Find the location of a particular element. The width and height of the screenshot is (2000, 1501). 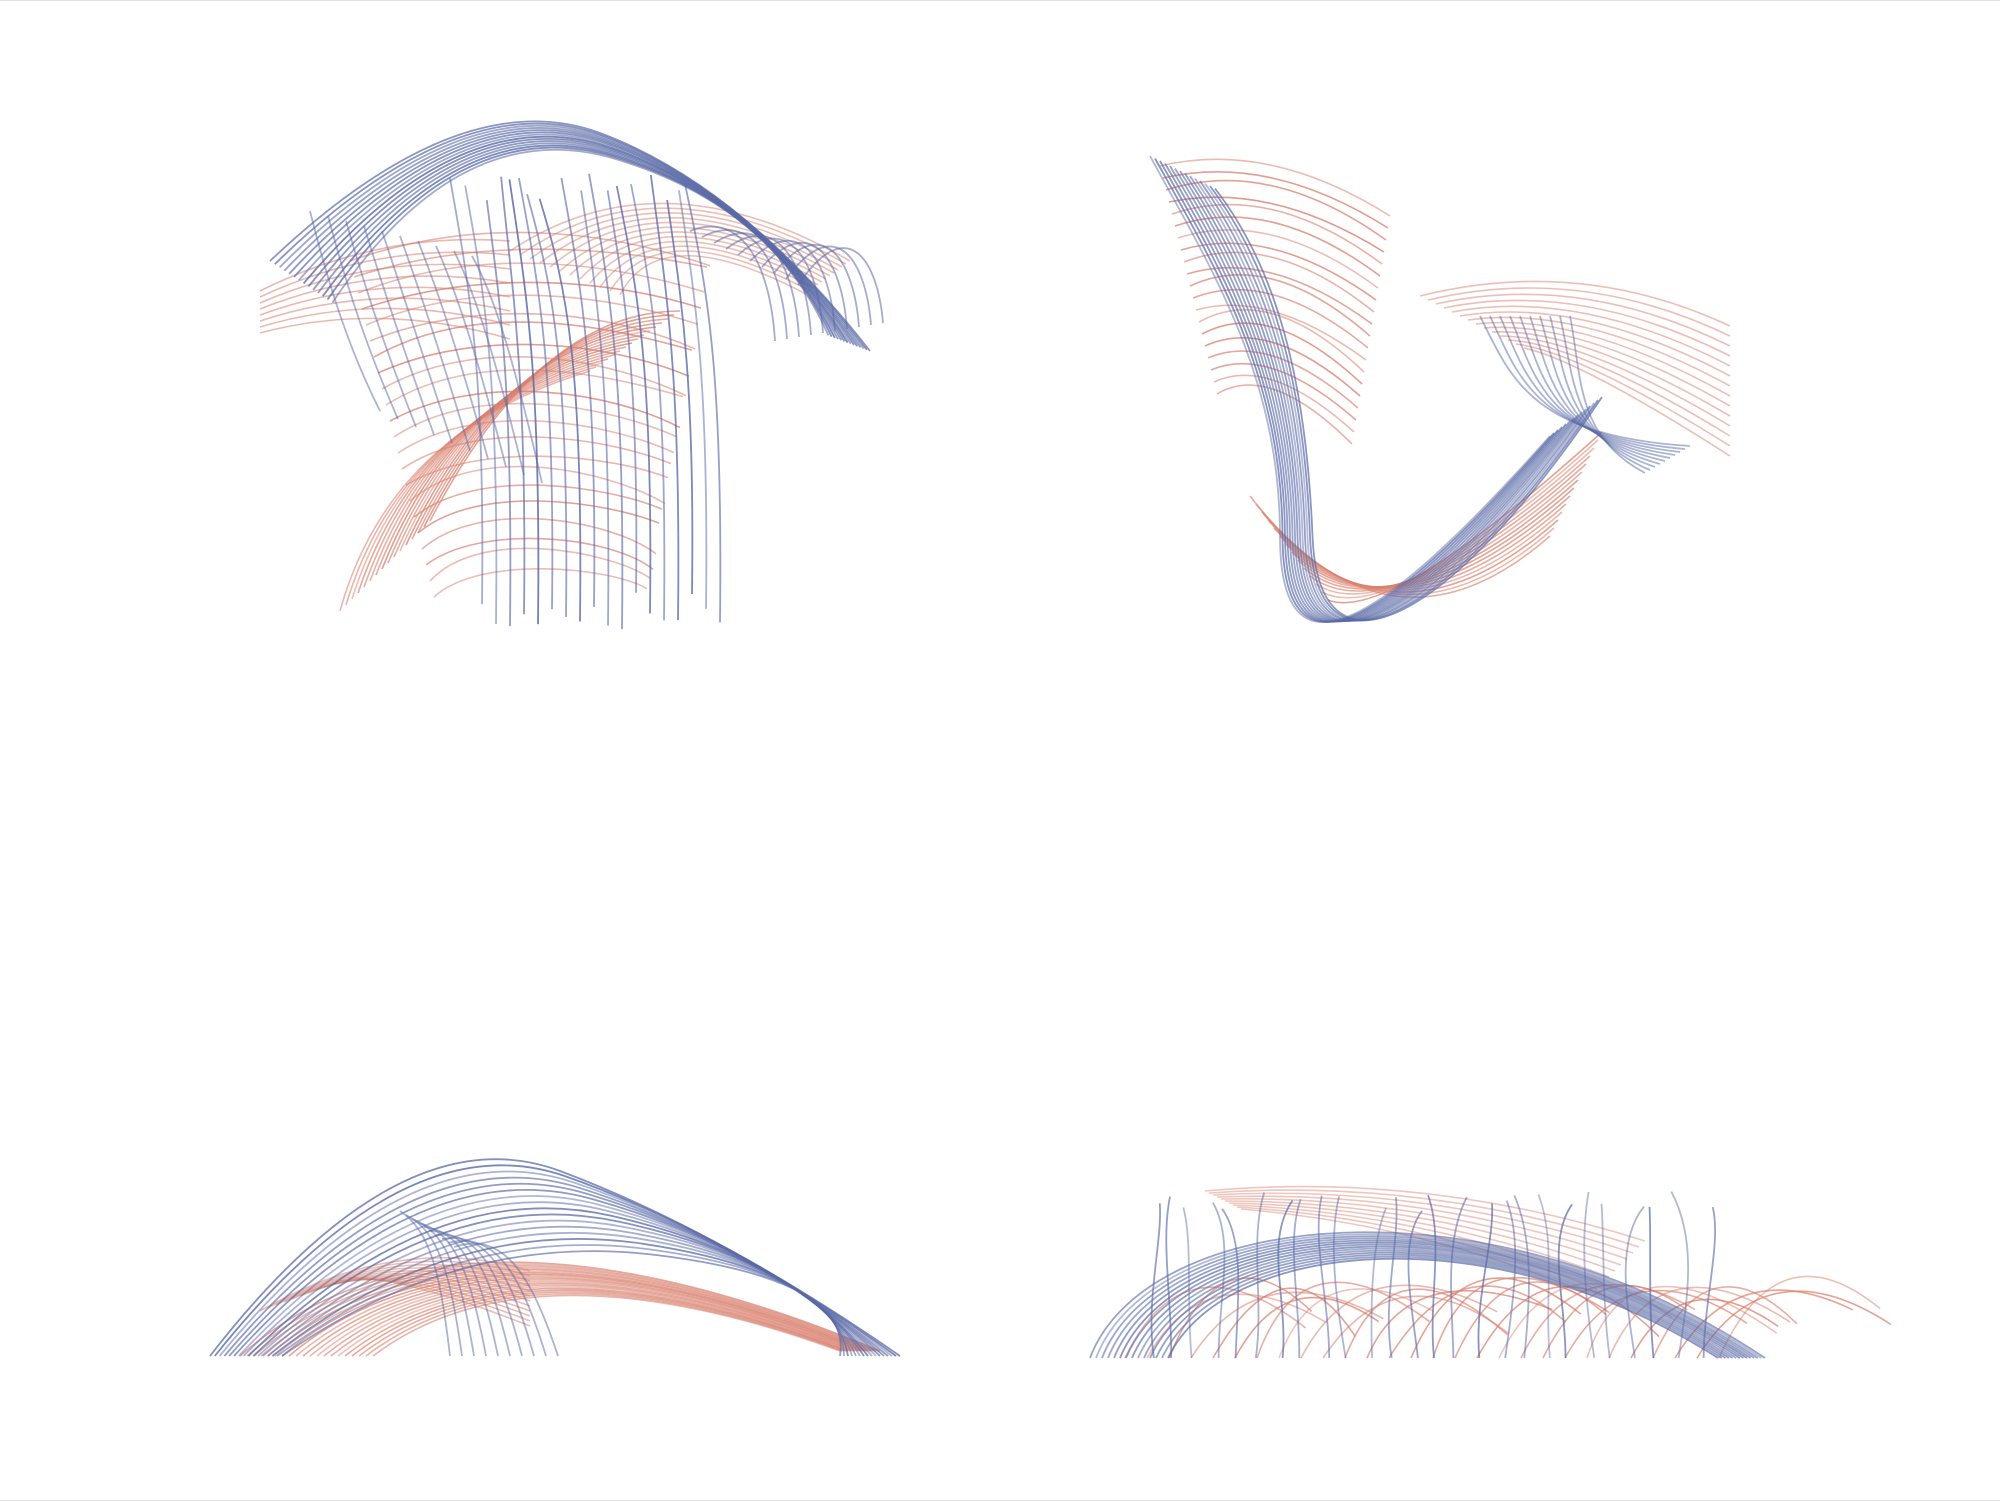

red-stress-lines is located at coordinates (560, 1306).